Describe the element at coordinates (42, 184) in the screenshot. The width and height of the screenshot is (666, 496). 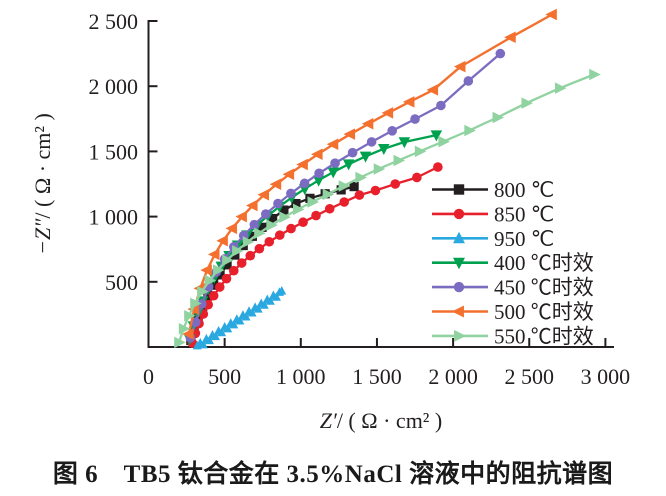
I see `y-axis-label: −Z″/ ( Ω · cm² )` at that location.